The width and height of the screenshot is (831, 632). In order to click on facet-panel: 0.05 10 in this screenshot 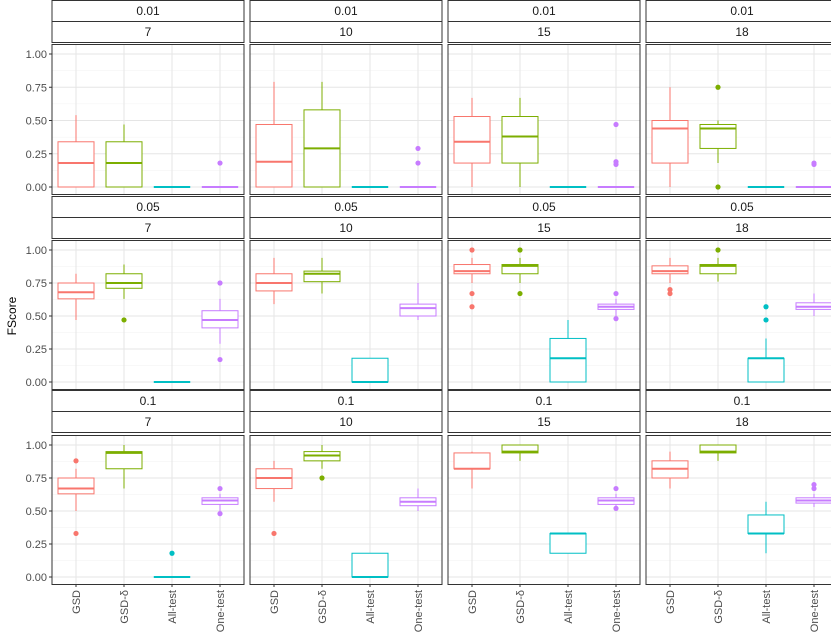, I will do `click(346, 293)`.